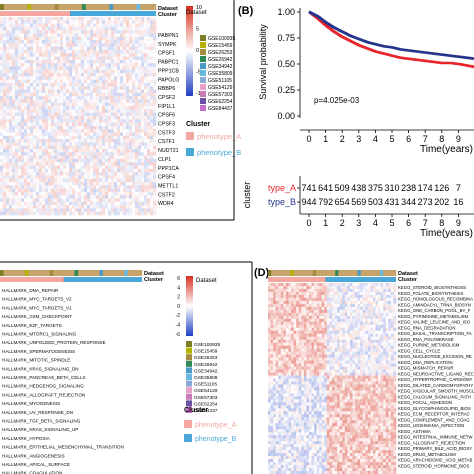 The width and height of the screenshot is (474, 474). Describe the element at coordinates (188, 438) in the screenshot. I see `cluster-legend-swatch` at that location.